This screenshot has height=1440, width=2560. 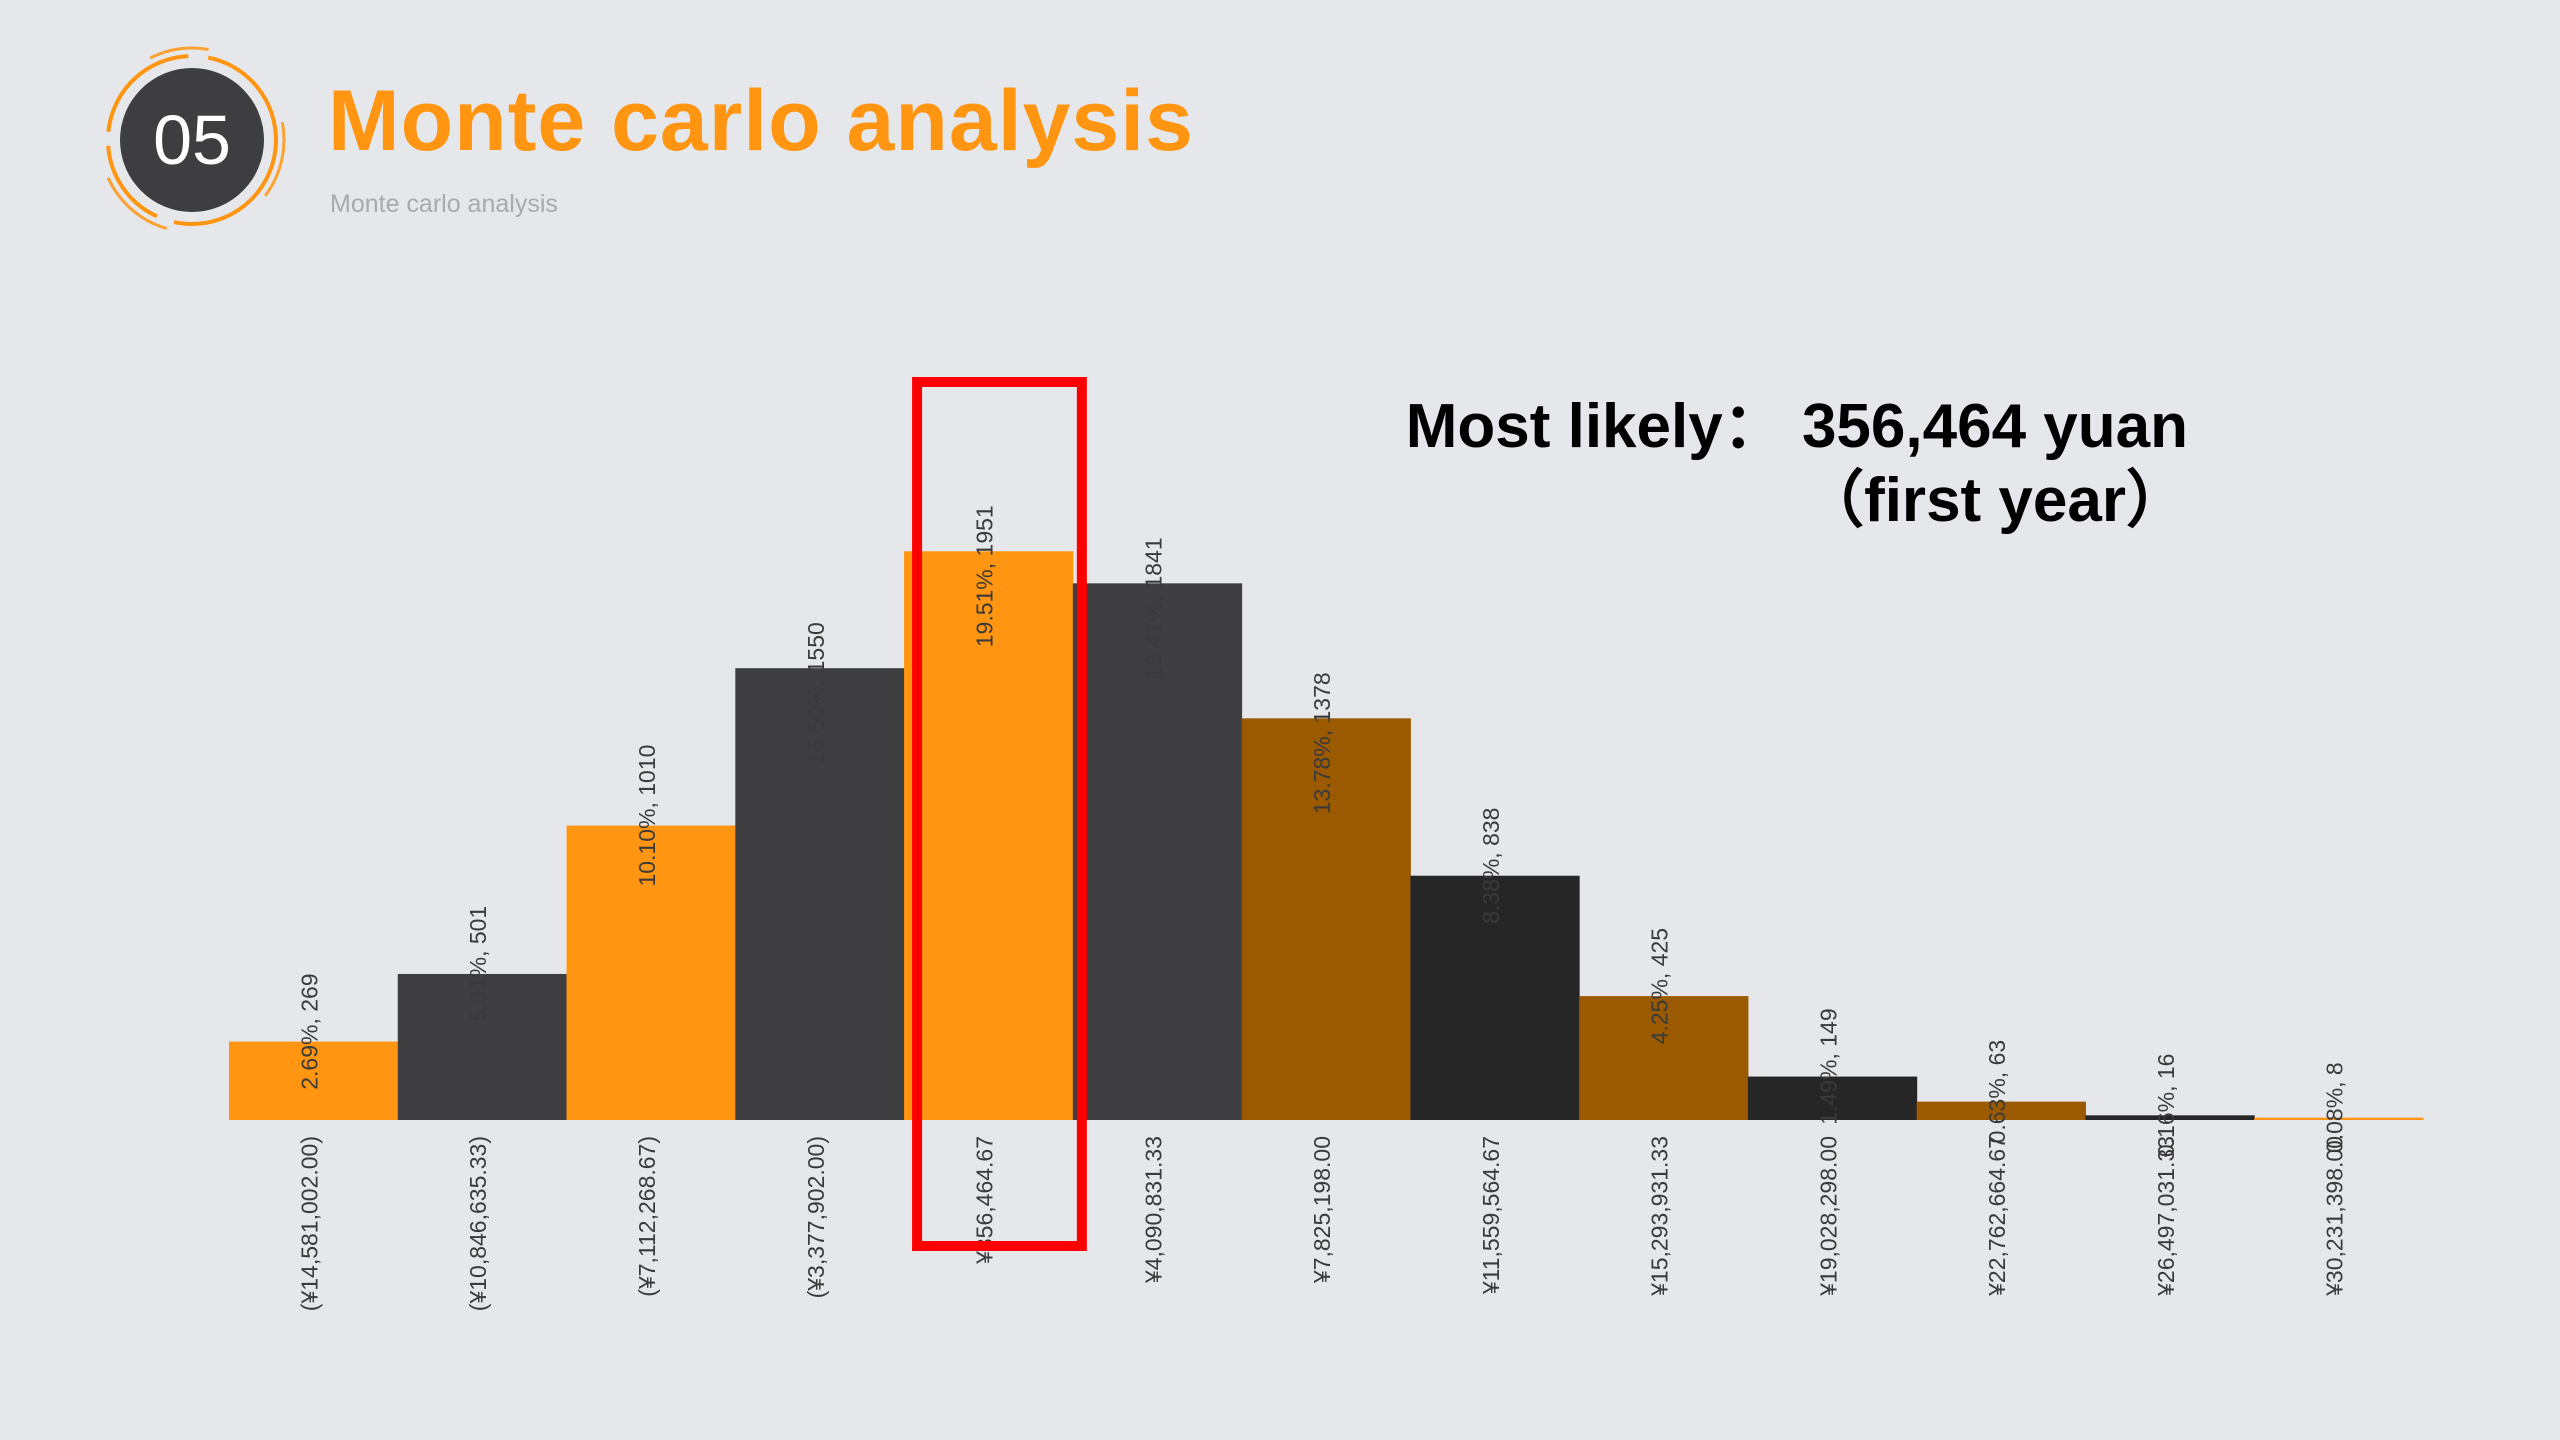 I want to click on data-label-12: 0.16%, 16, so click(x=2166, y=1106).